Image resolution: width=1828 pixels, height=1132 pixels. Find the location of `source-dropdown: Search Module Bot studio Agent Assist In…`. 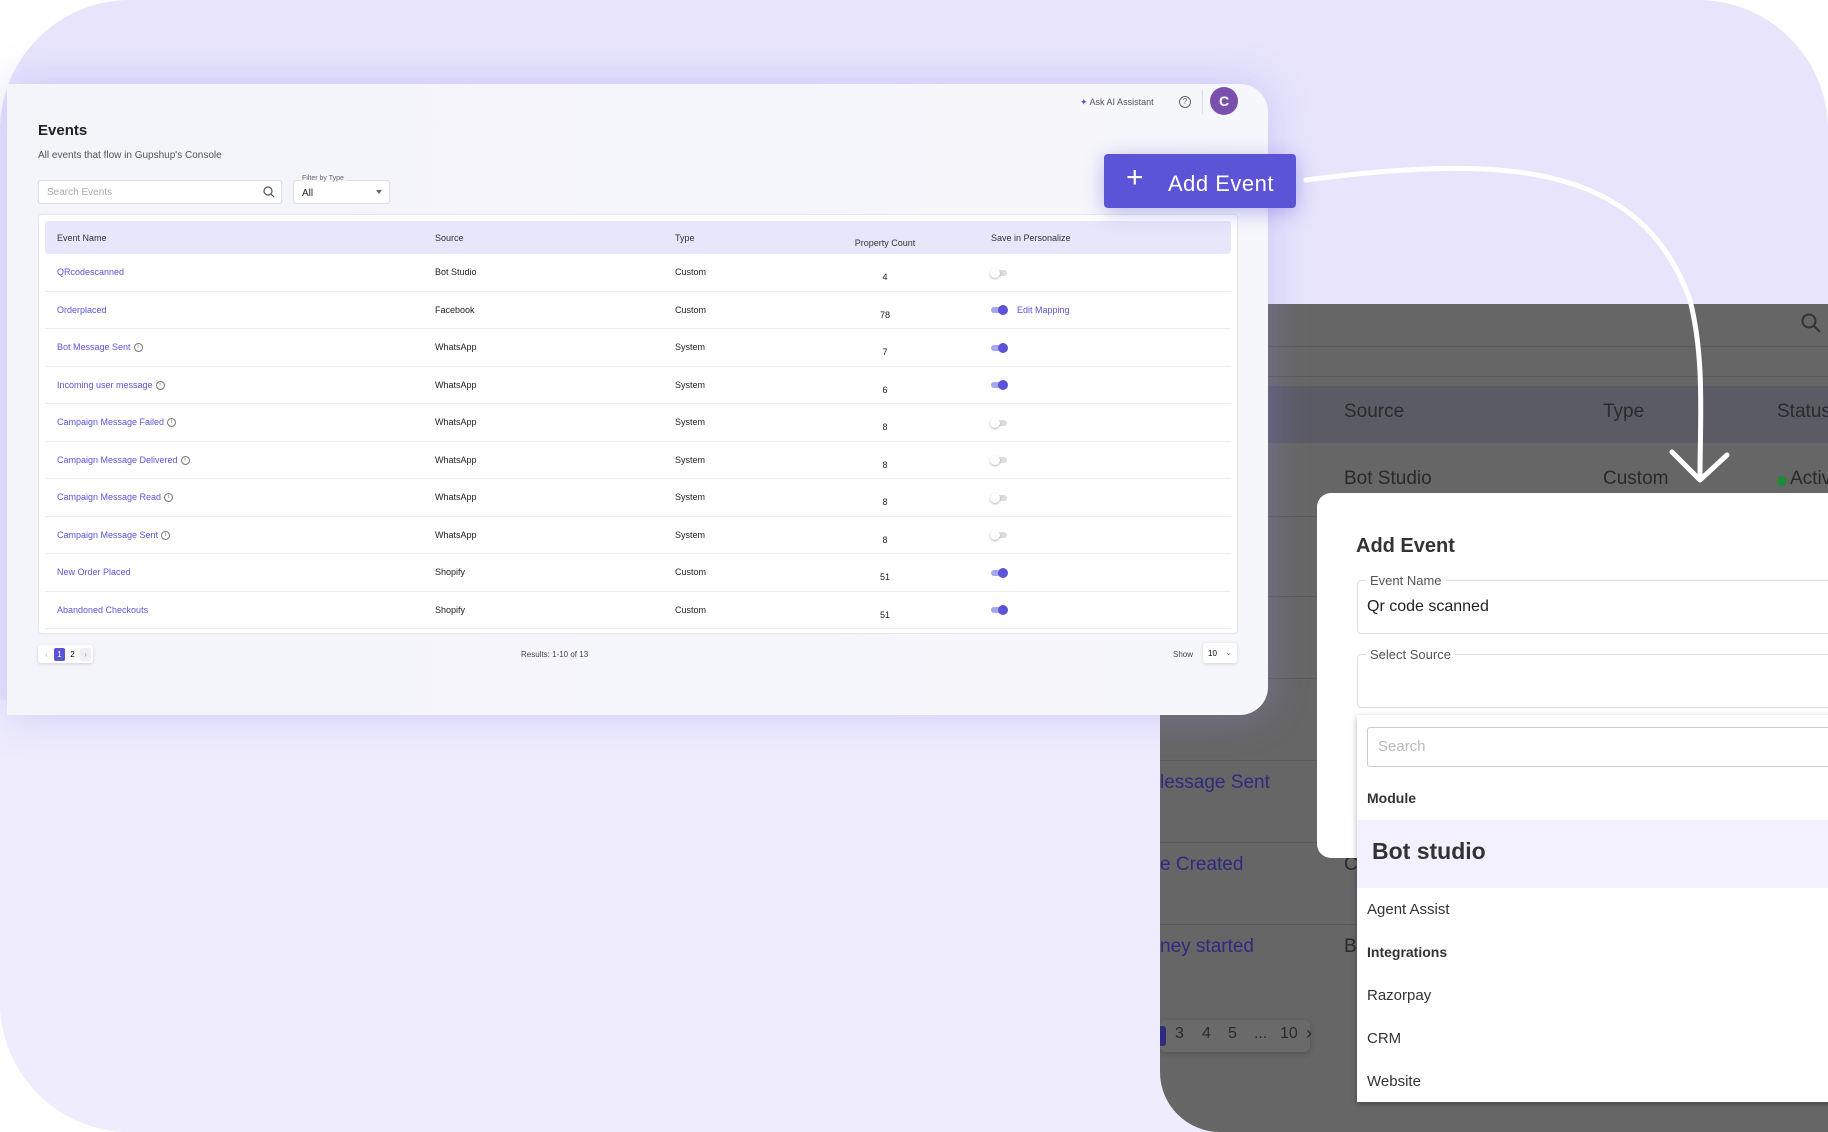

source-dropdown: Search Module Bot studio Agent Assist In… is located at coordinates (1592, 908).